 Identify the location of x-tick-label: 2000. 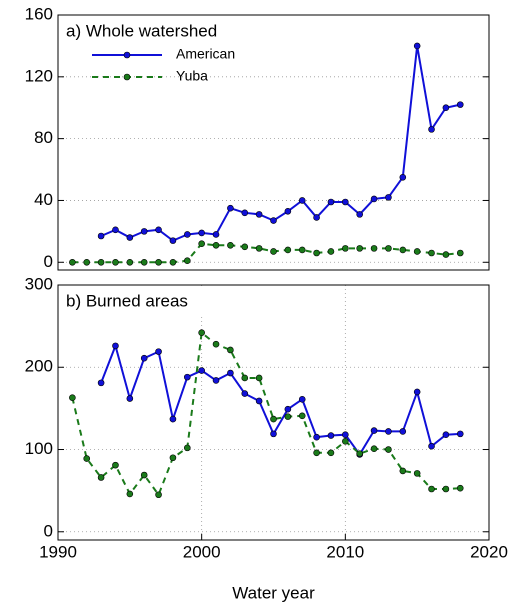
(202, 551).